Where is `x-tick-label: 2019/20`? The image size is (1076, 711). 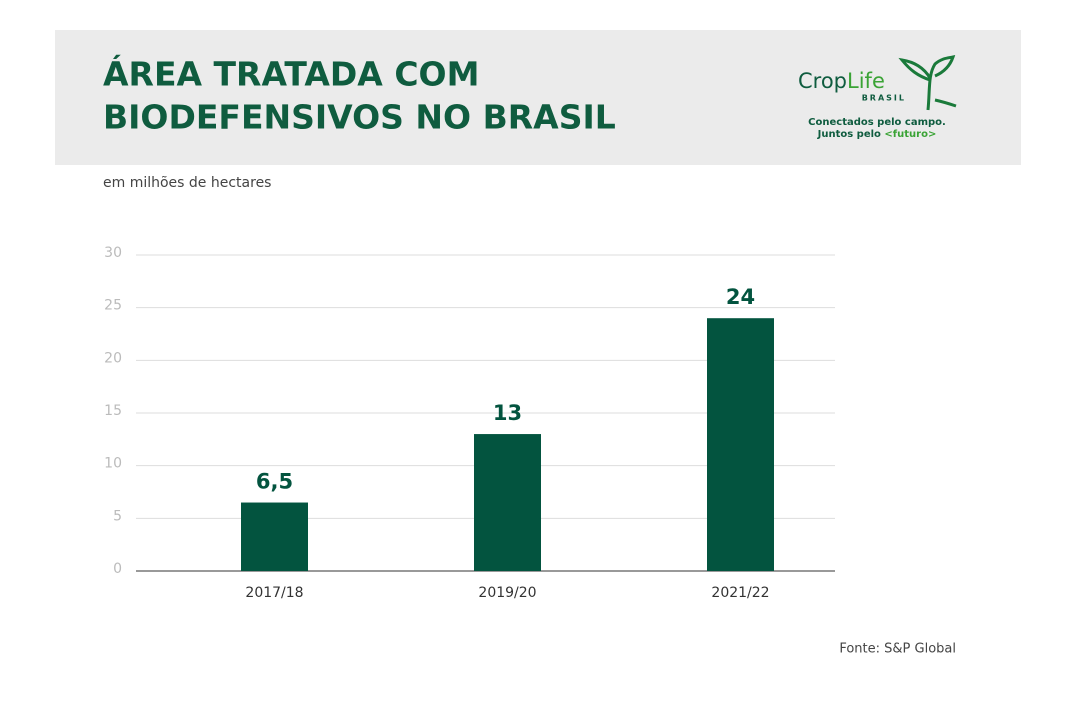 x-tick-label: 2019/20 is located at coordinates (507, 593).